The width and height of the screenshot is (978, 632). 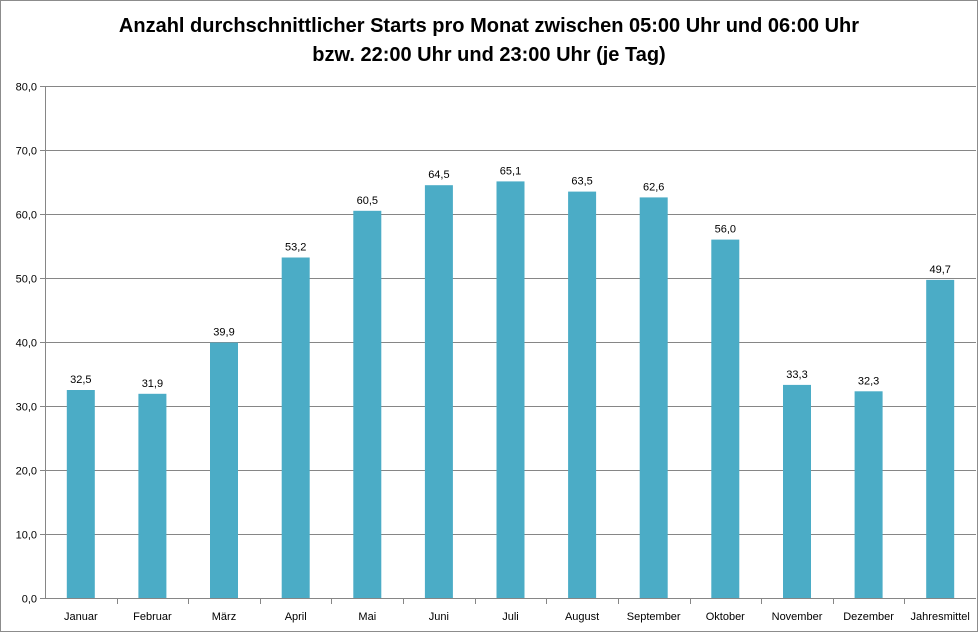 I want to click on data-label: 63,5, so click(x=581, y=182).